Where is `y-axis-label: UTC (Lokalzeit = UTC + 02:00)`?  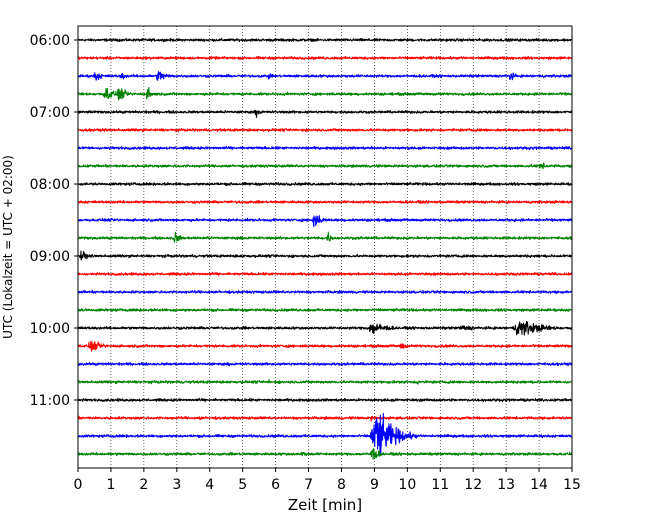 y-axis-label: UTC (Lokalzeit = UTC + 02:00) is located at coordinates (8, 247).